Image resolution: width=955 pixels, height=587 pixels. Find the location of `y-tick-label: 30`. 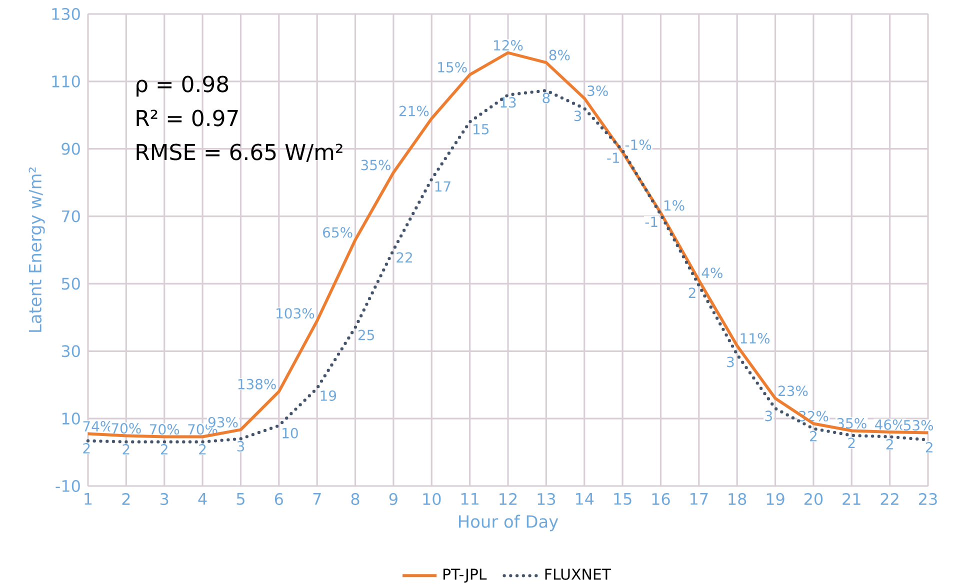

y-tick-label: 30 is located at coordinates (71, 351).